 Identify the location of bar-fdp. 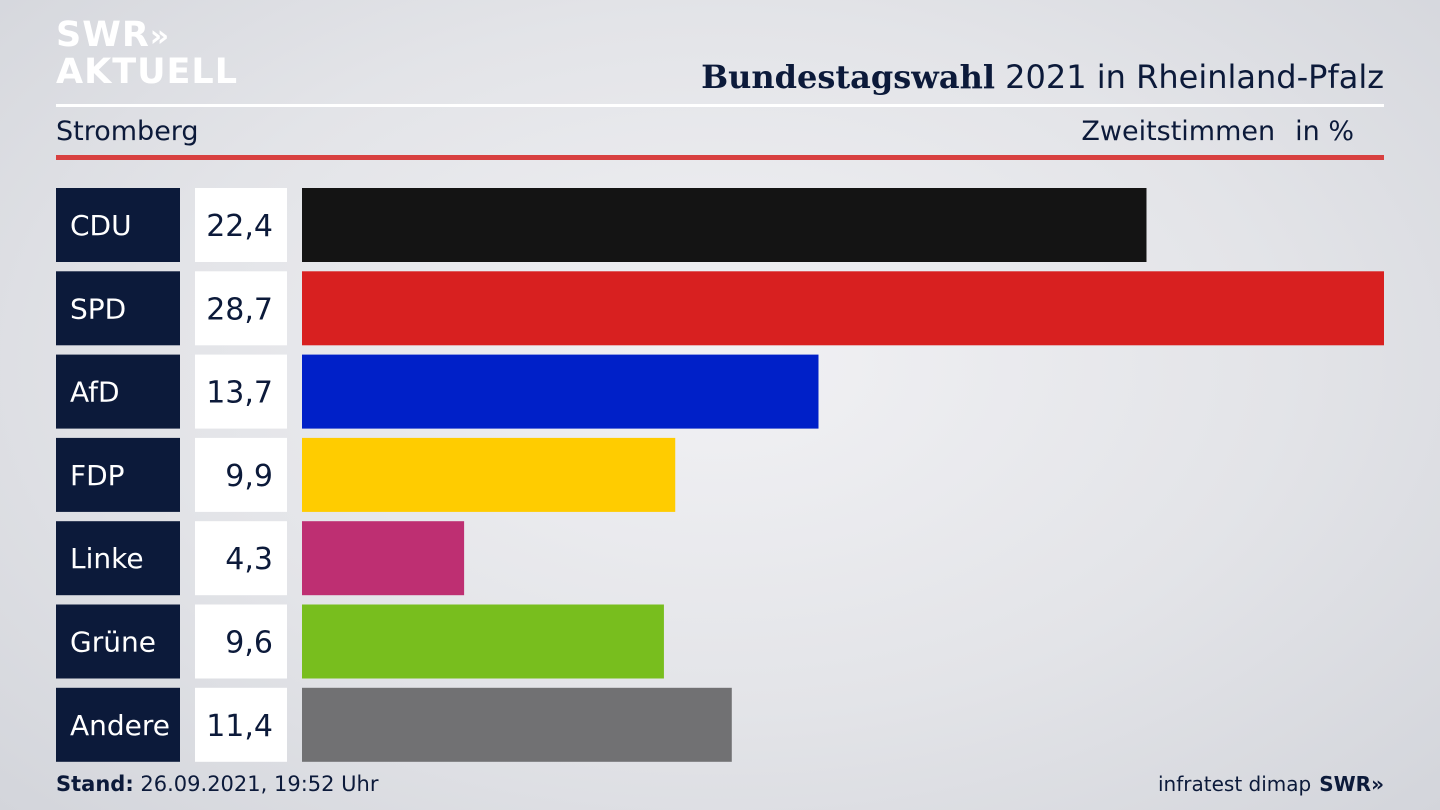
(489, 474).